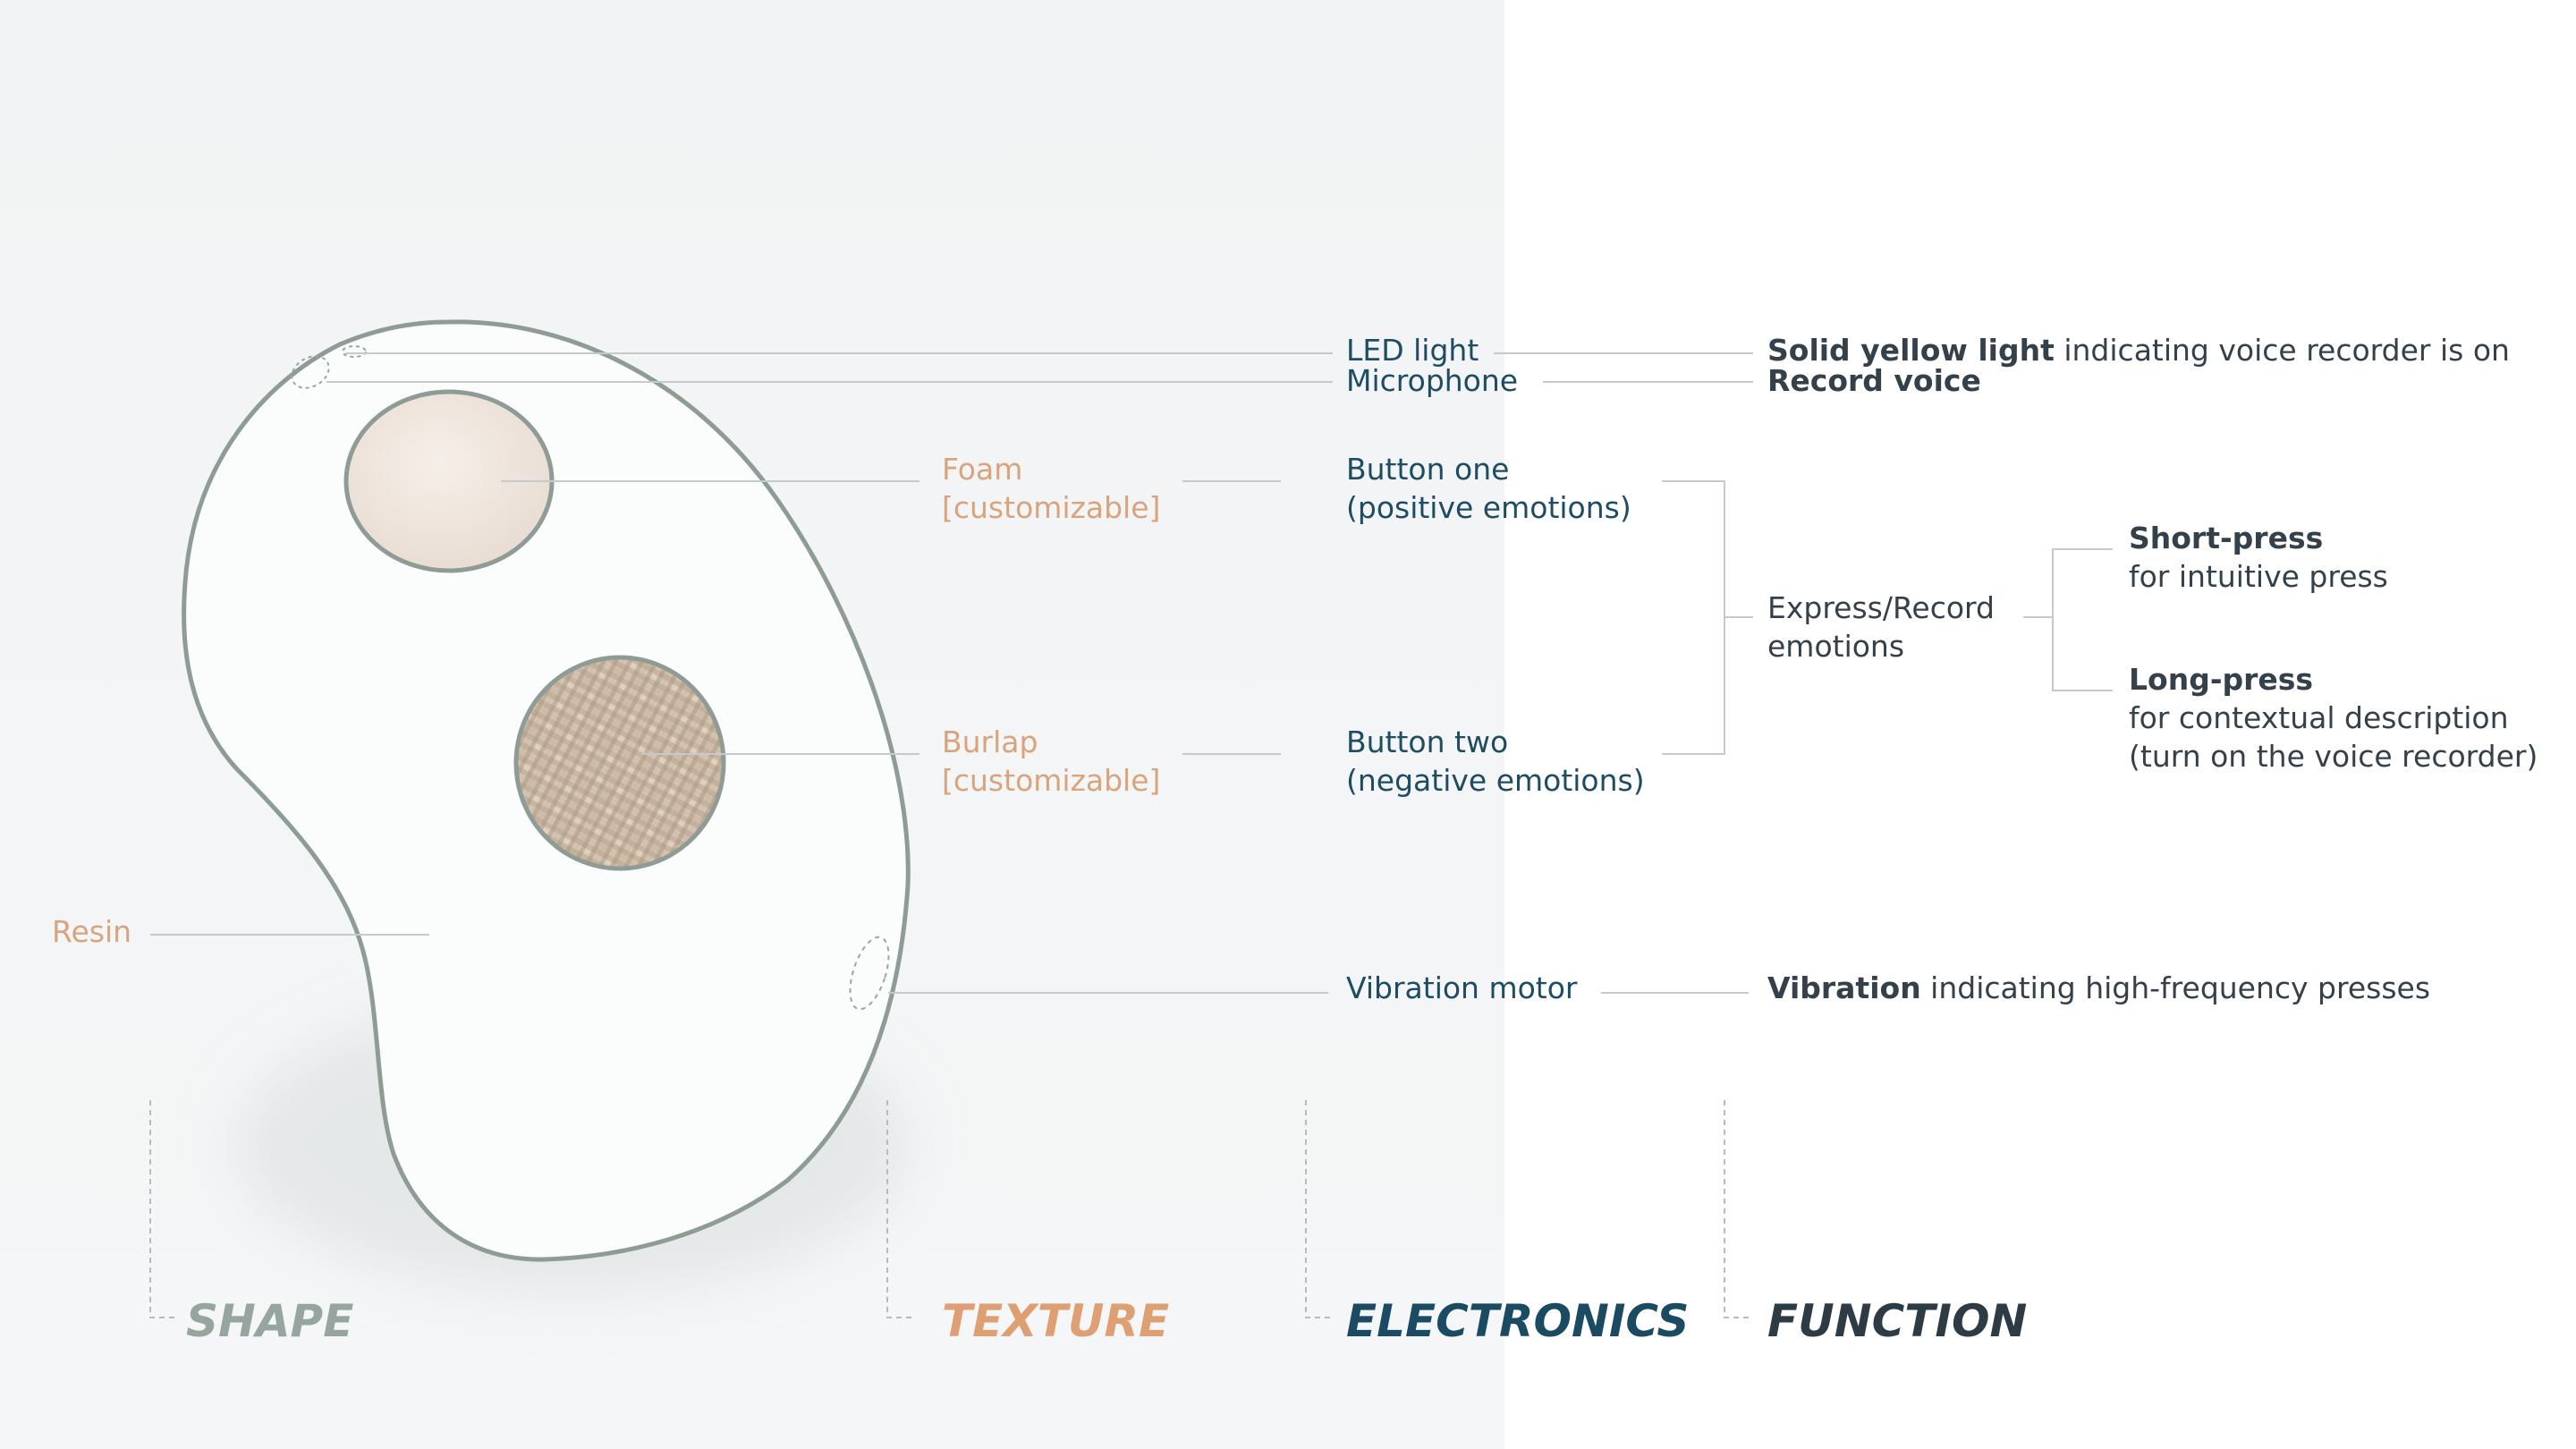 The height and width of the screenshot is (1449, 2576). What do you see at coordinates (2258, 557) in the screenshot?
I see `short-press-label: Short-press for intuitive press` at bounding box center [2258, 557].